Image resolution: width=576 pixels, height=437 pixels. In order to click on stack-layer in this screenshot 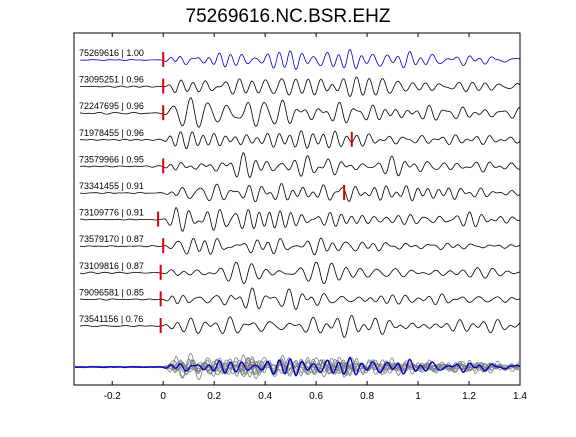, I will do `click(297, 366)`.